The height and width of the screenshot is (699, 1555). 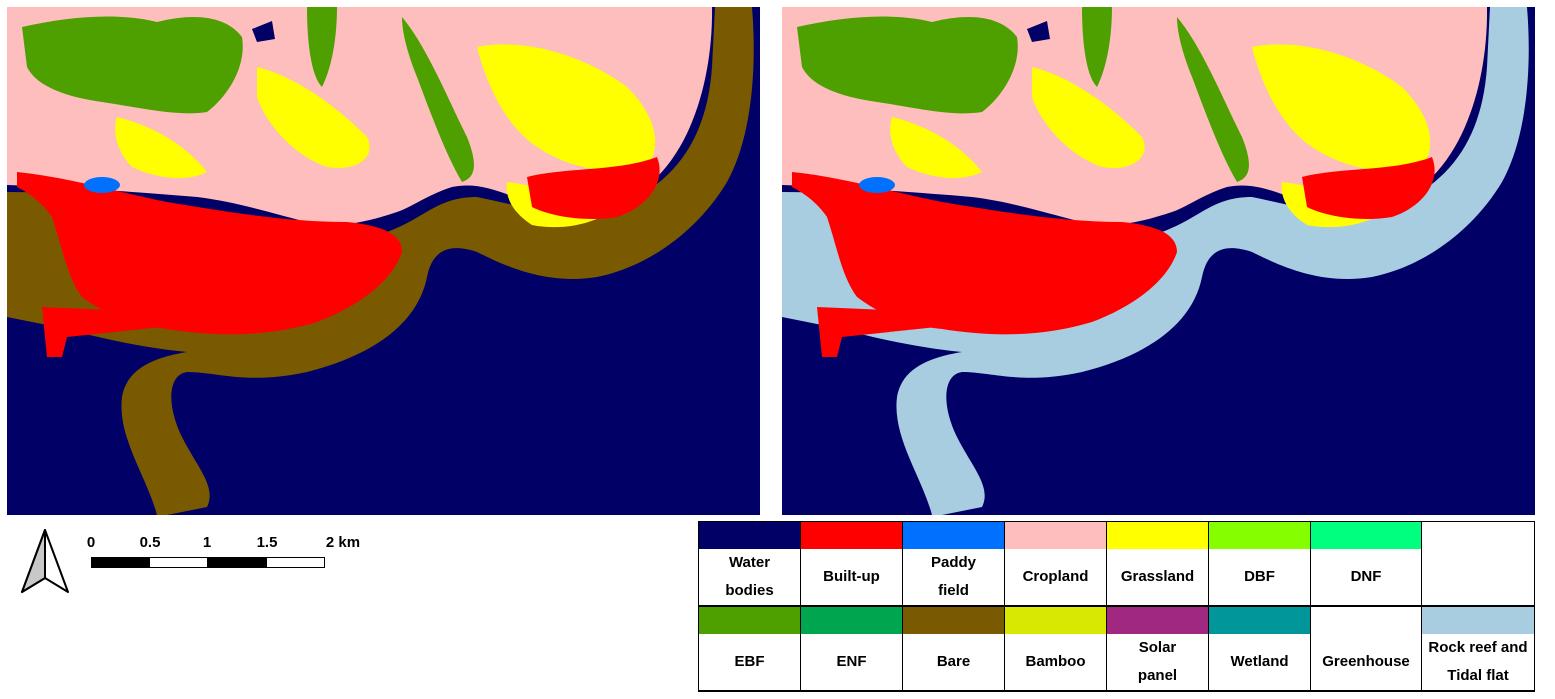 I want to click on legend-label-cell: Wetland, so click(x=1259, y=663).